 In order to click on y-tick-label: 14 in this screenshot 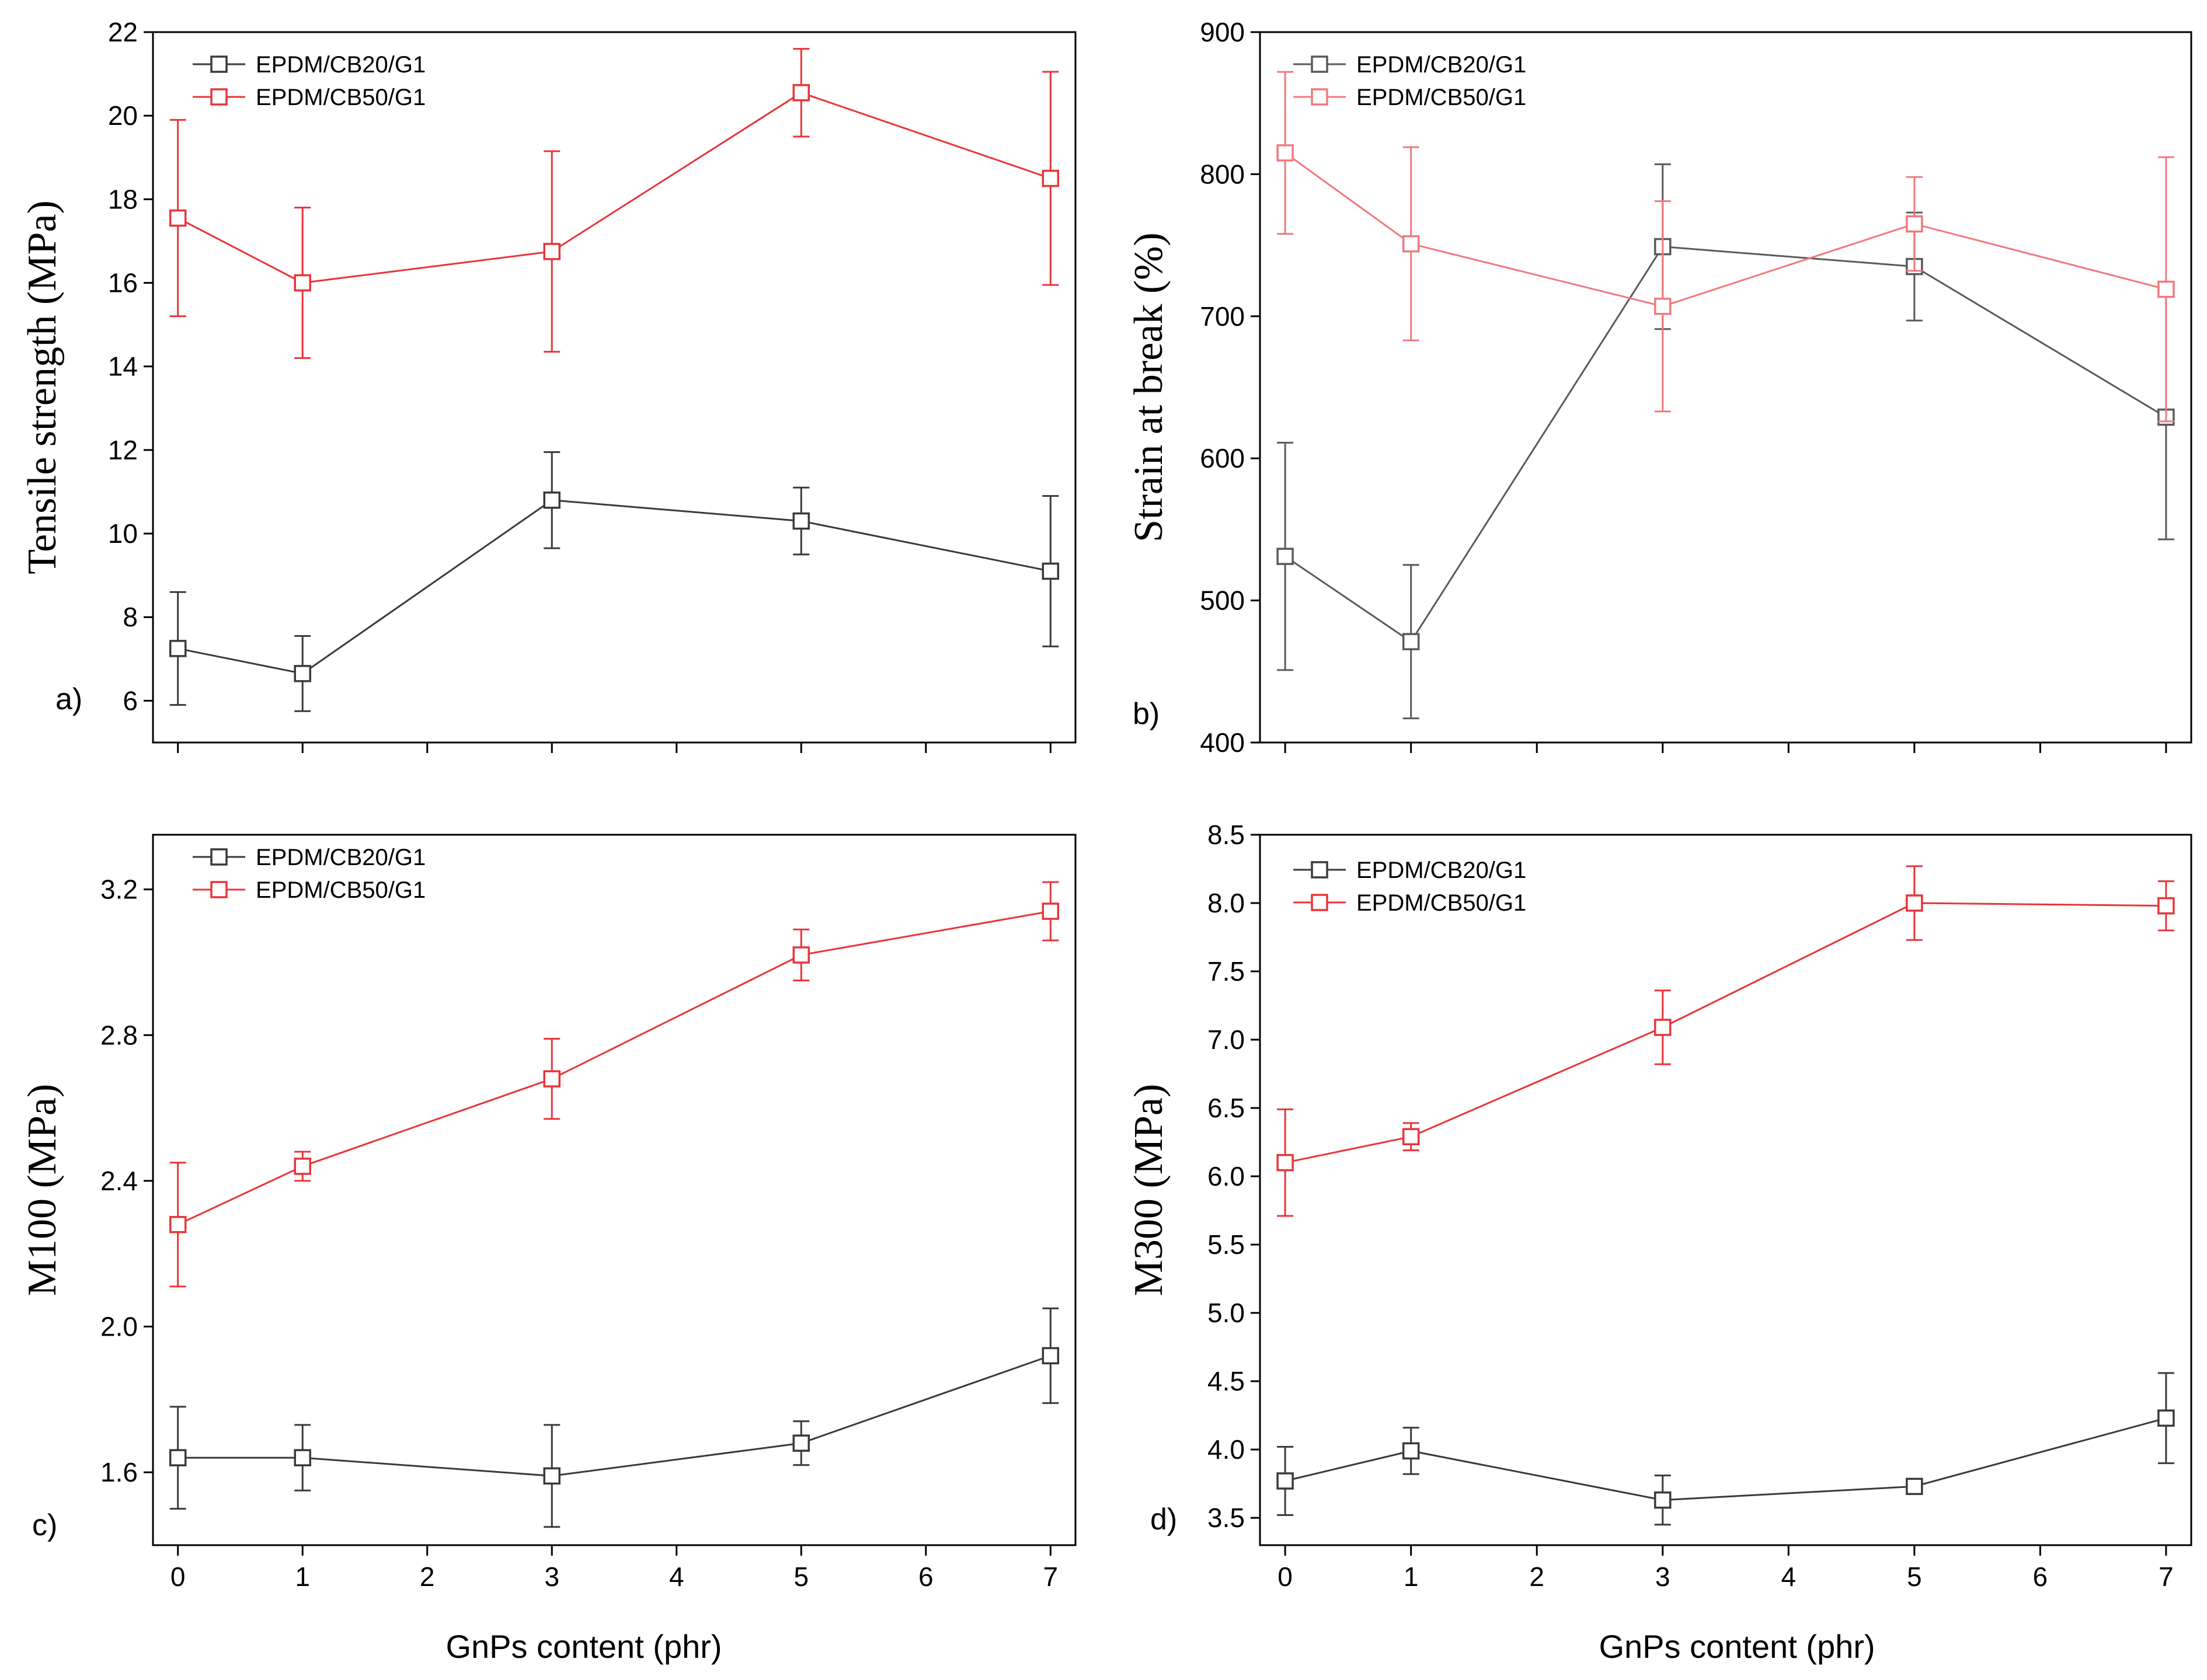, I will do `click(123, 366)`.